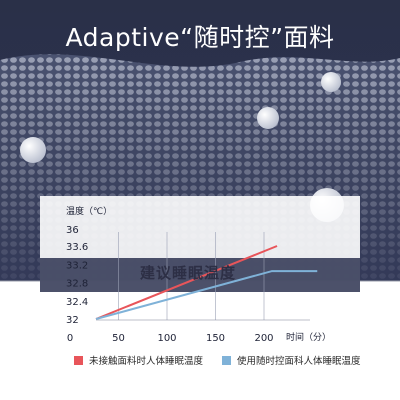 The width and height of the screenshot is (400, 400). Describe the element at coordinates (77, 265) in the screenshot. I see `y-tick-label: 33.2` at that location.